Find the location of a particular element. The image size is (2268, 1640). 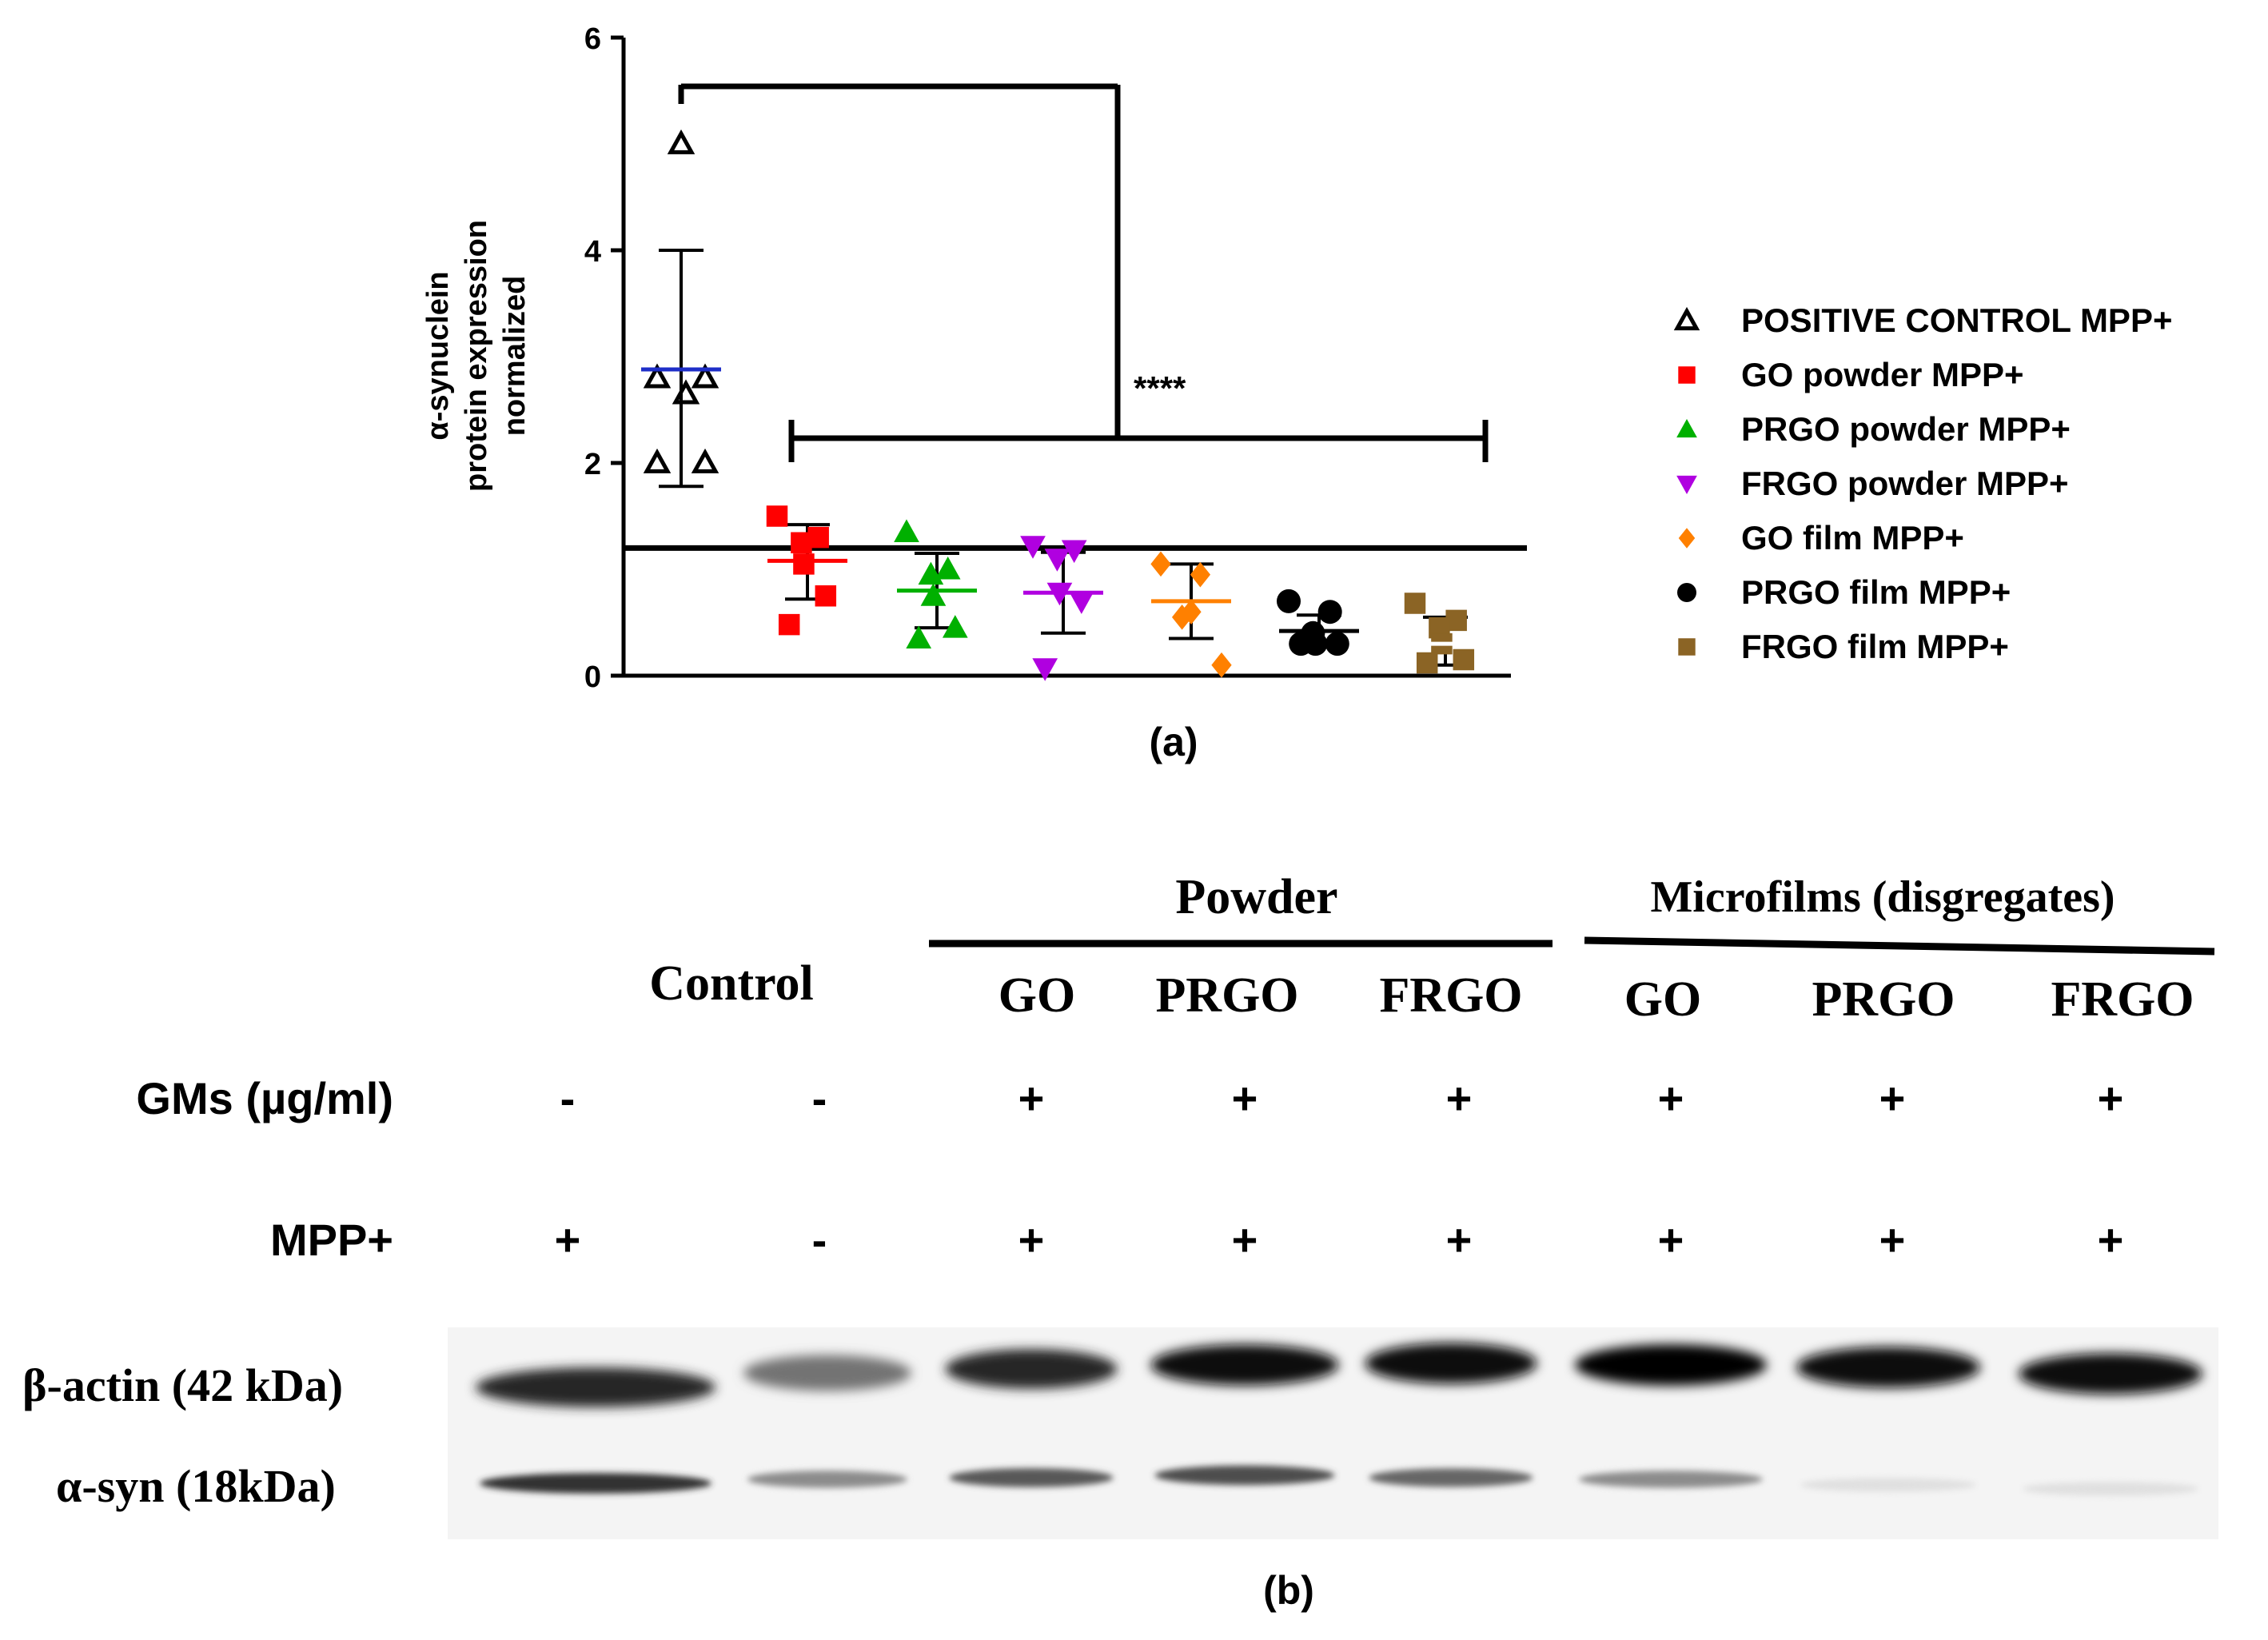

group-label-powder: Powder is located at coordinates (1256, 897).